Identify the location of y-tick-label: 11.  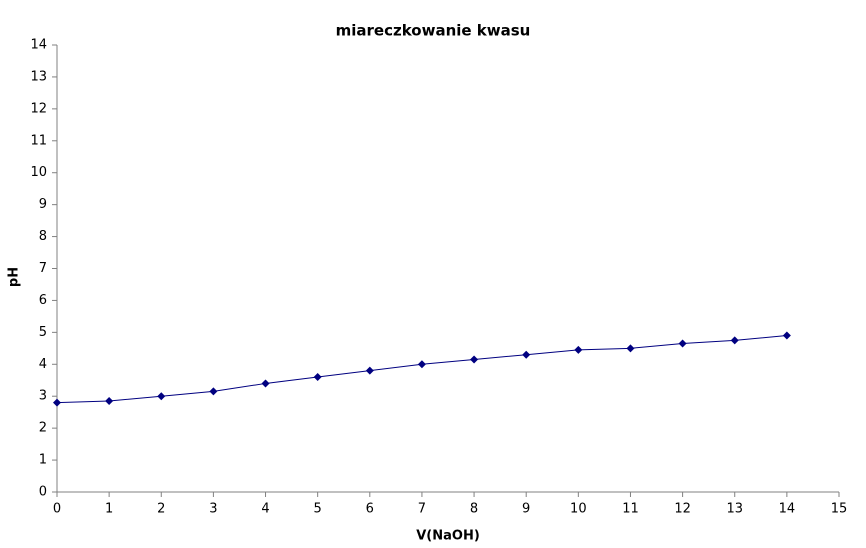
(38, 140).